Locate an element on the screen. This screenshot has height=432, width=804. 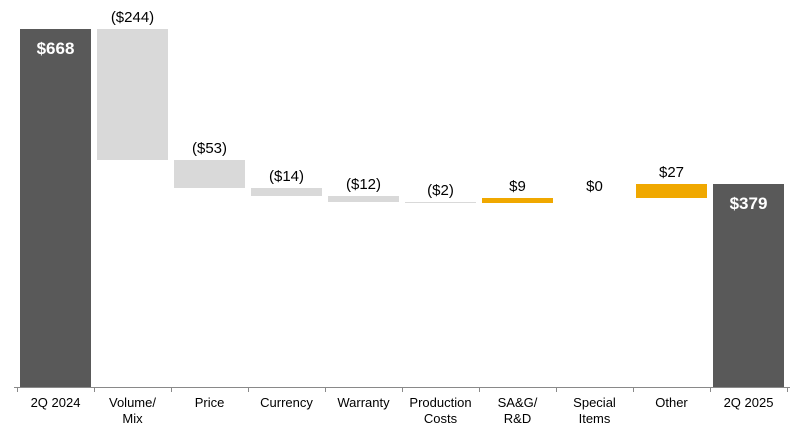
bar-total-label: $668 is located at coordinates (55, 48).